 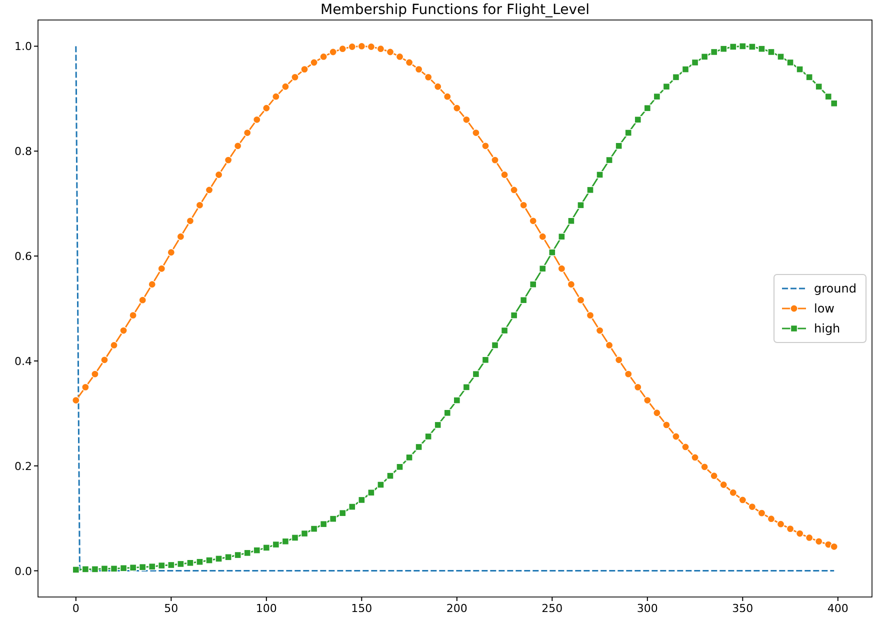 I want to click on x-tick-label: 350, so click(x=743, y=608).